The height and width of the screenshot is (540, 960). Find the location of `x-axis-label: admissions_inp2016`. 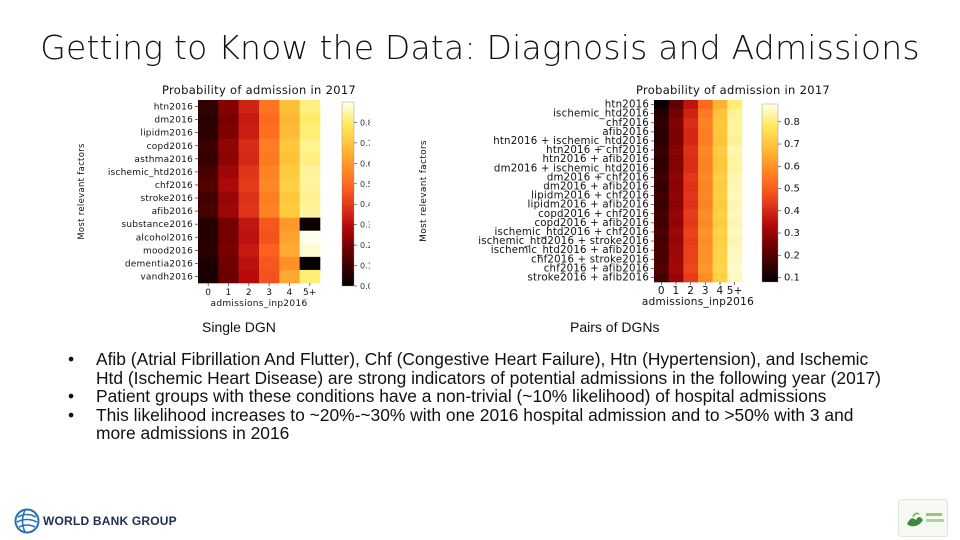

x-axis-label: admissions_inp2016 is located at coordinates (698, 302).